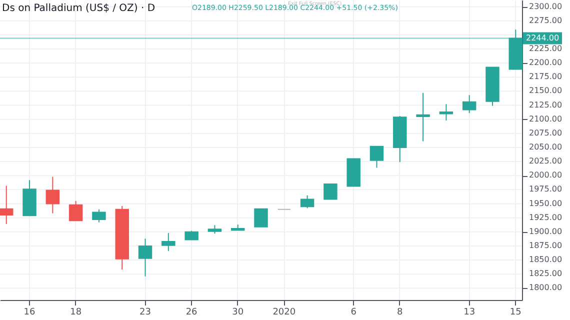 This screenshot has height=320, width=570. I want to click on y-tick-label: 2300.00, so click(545, 6).